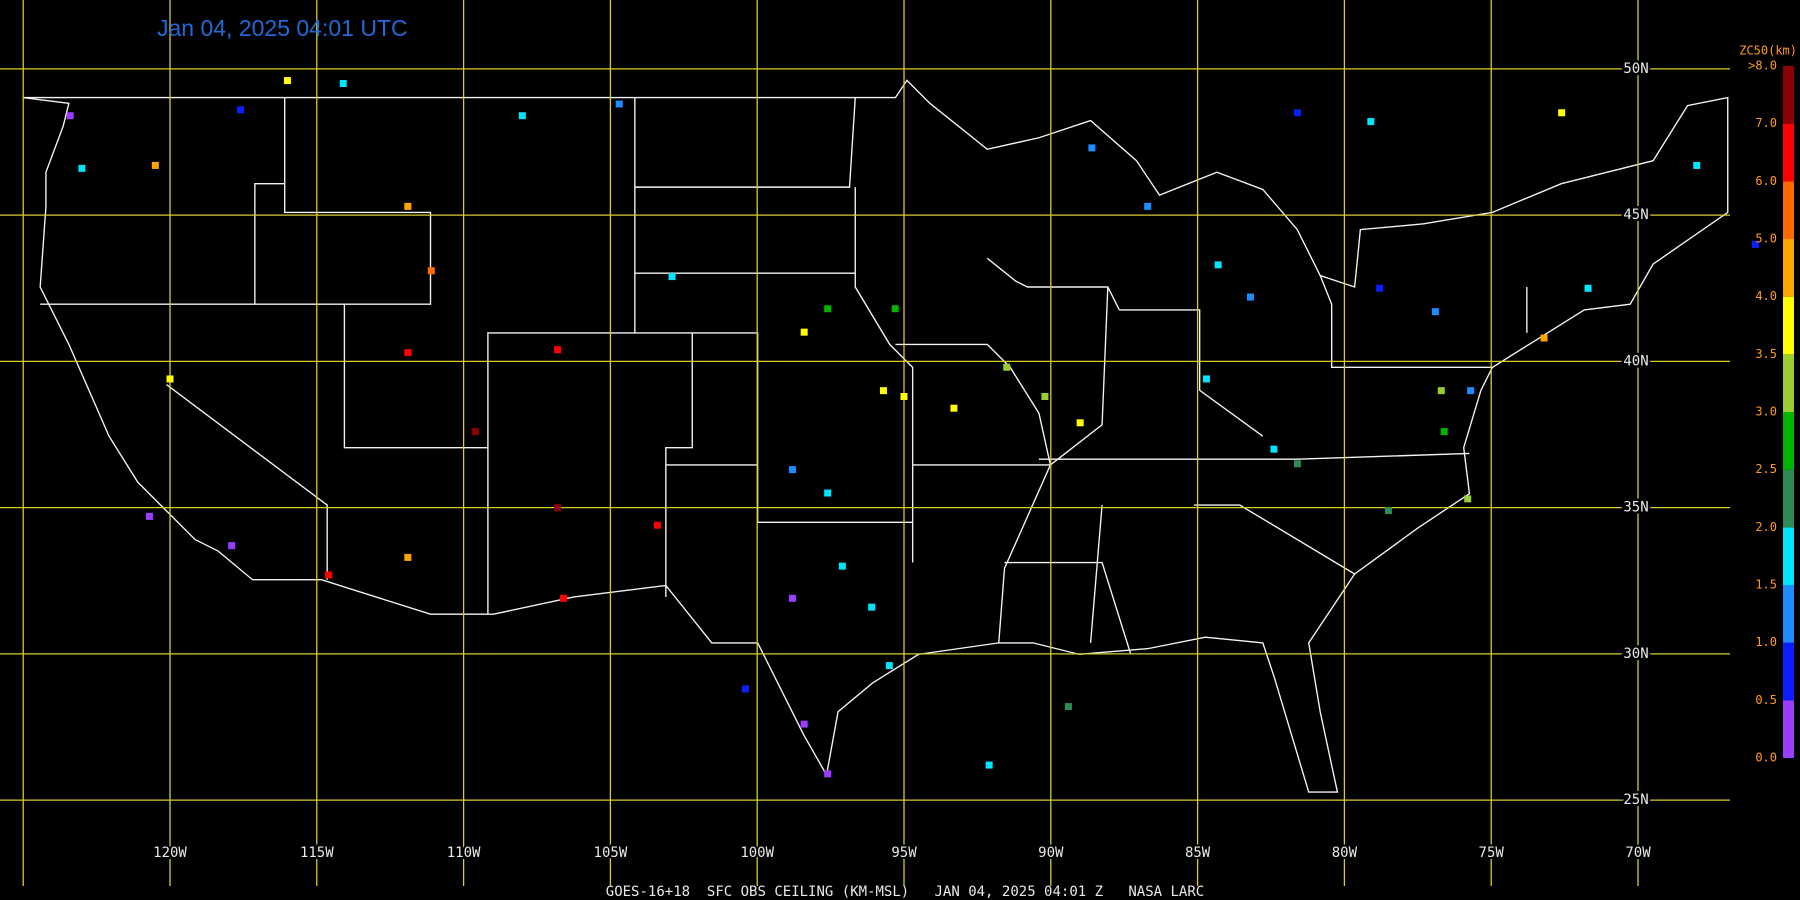  I want to click on longitude-label: 100W, so click(757, 853).